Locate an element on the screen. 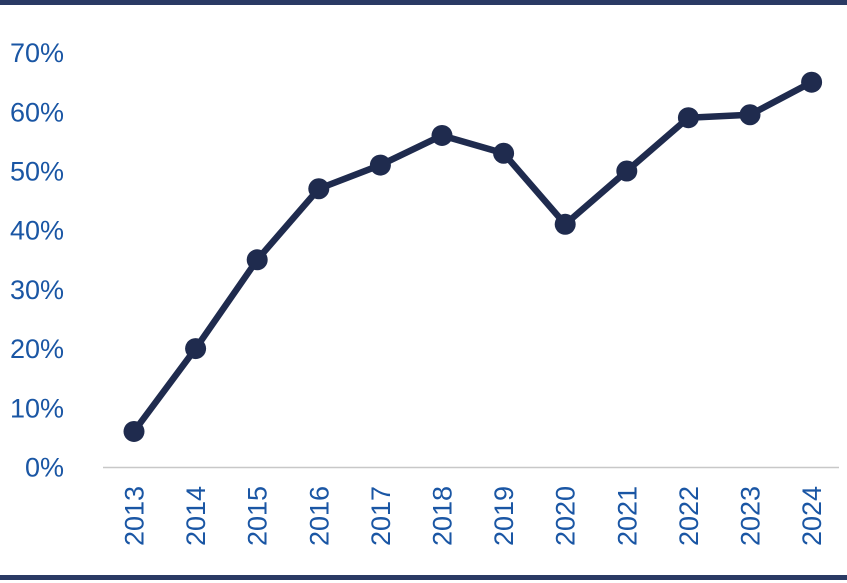 This screenshot has height=583, width=847. x-tick-label: 2024 is located at coordinates (812, 516).